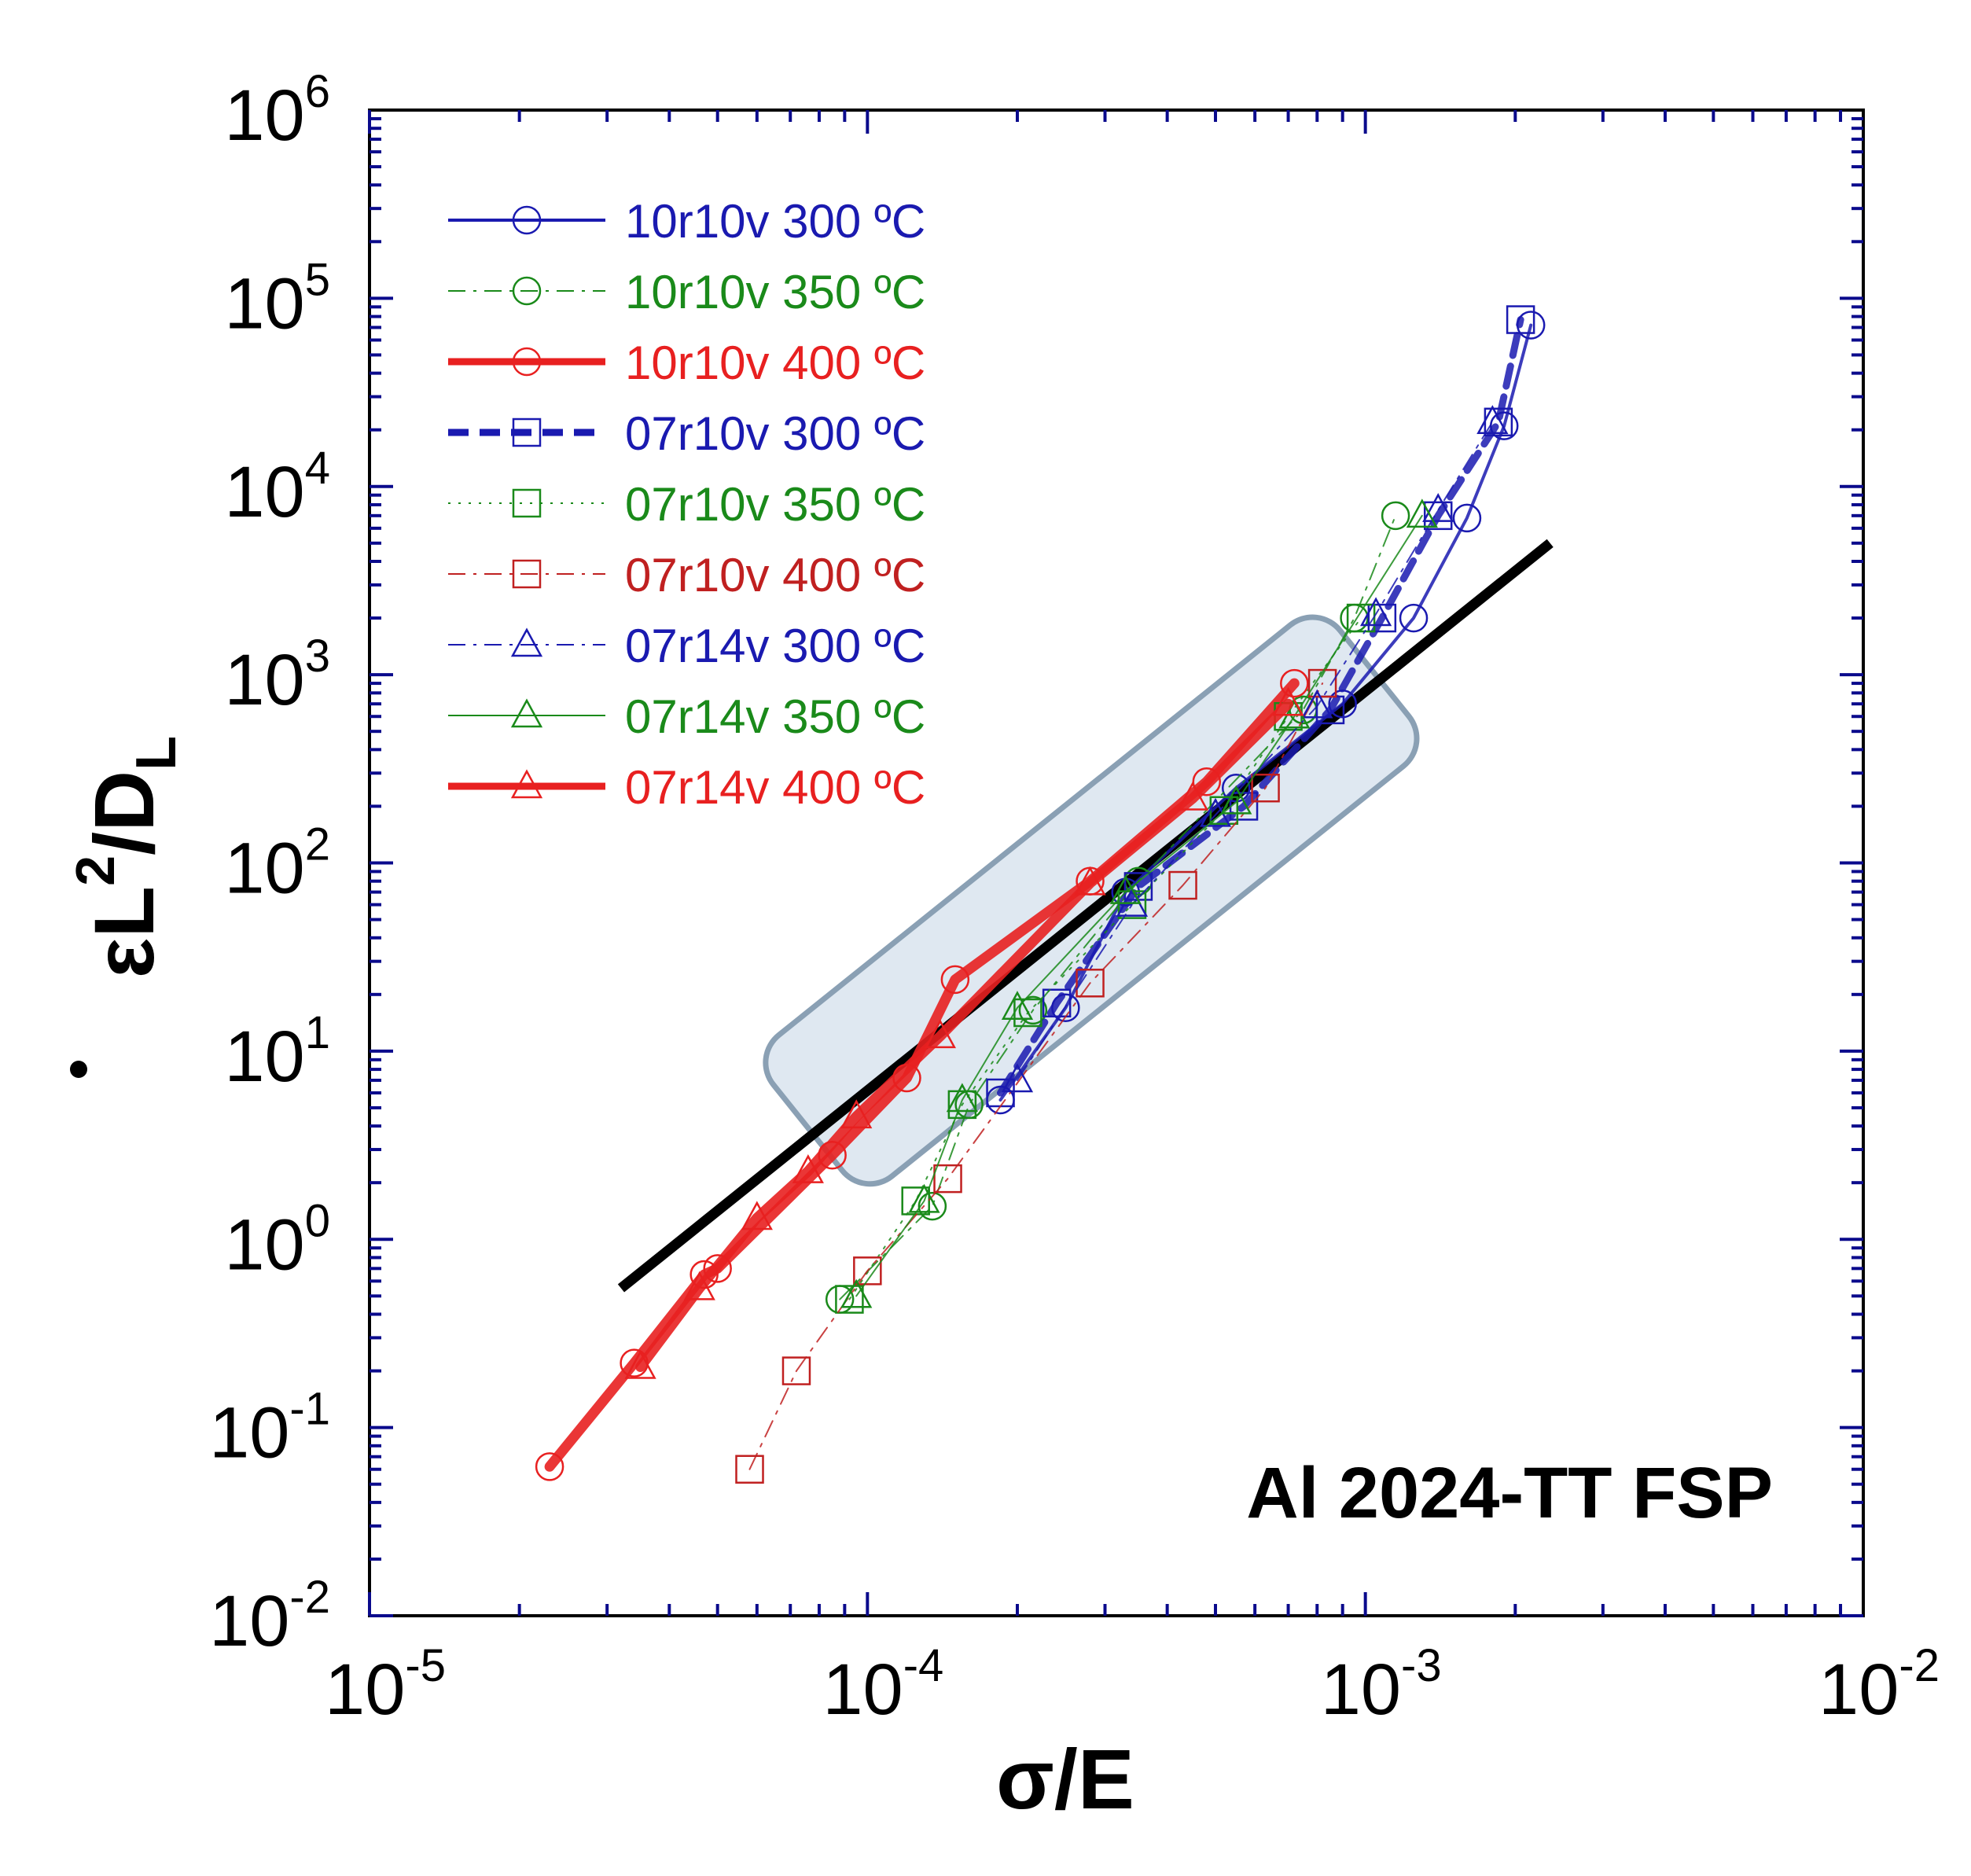  Describe the element at coordinates (123, 958) in the screenshot. I see `y-axis-title-eps: ε` at that location.